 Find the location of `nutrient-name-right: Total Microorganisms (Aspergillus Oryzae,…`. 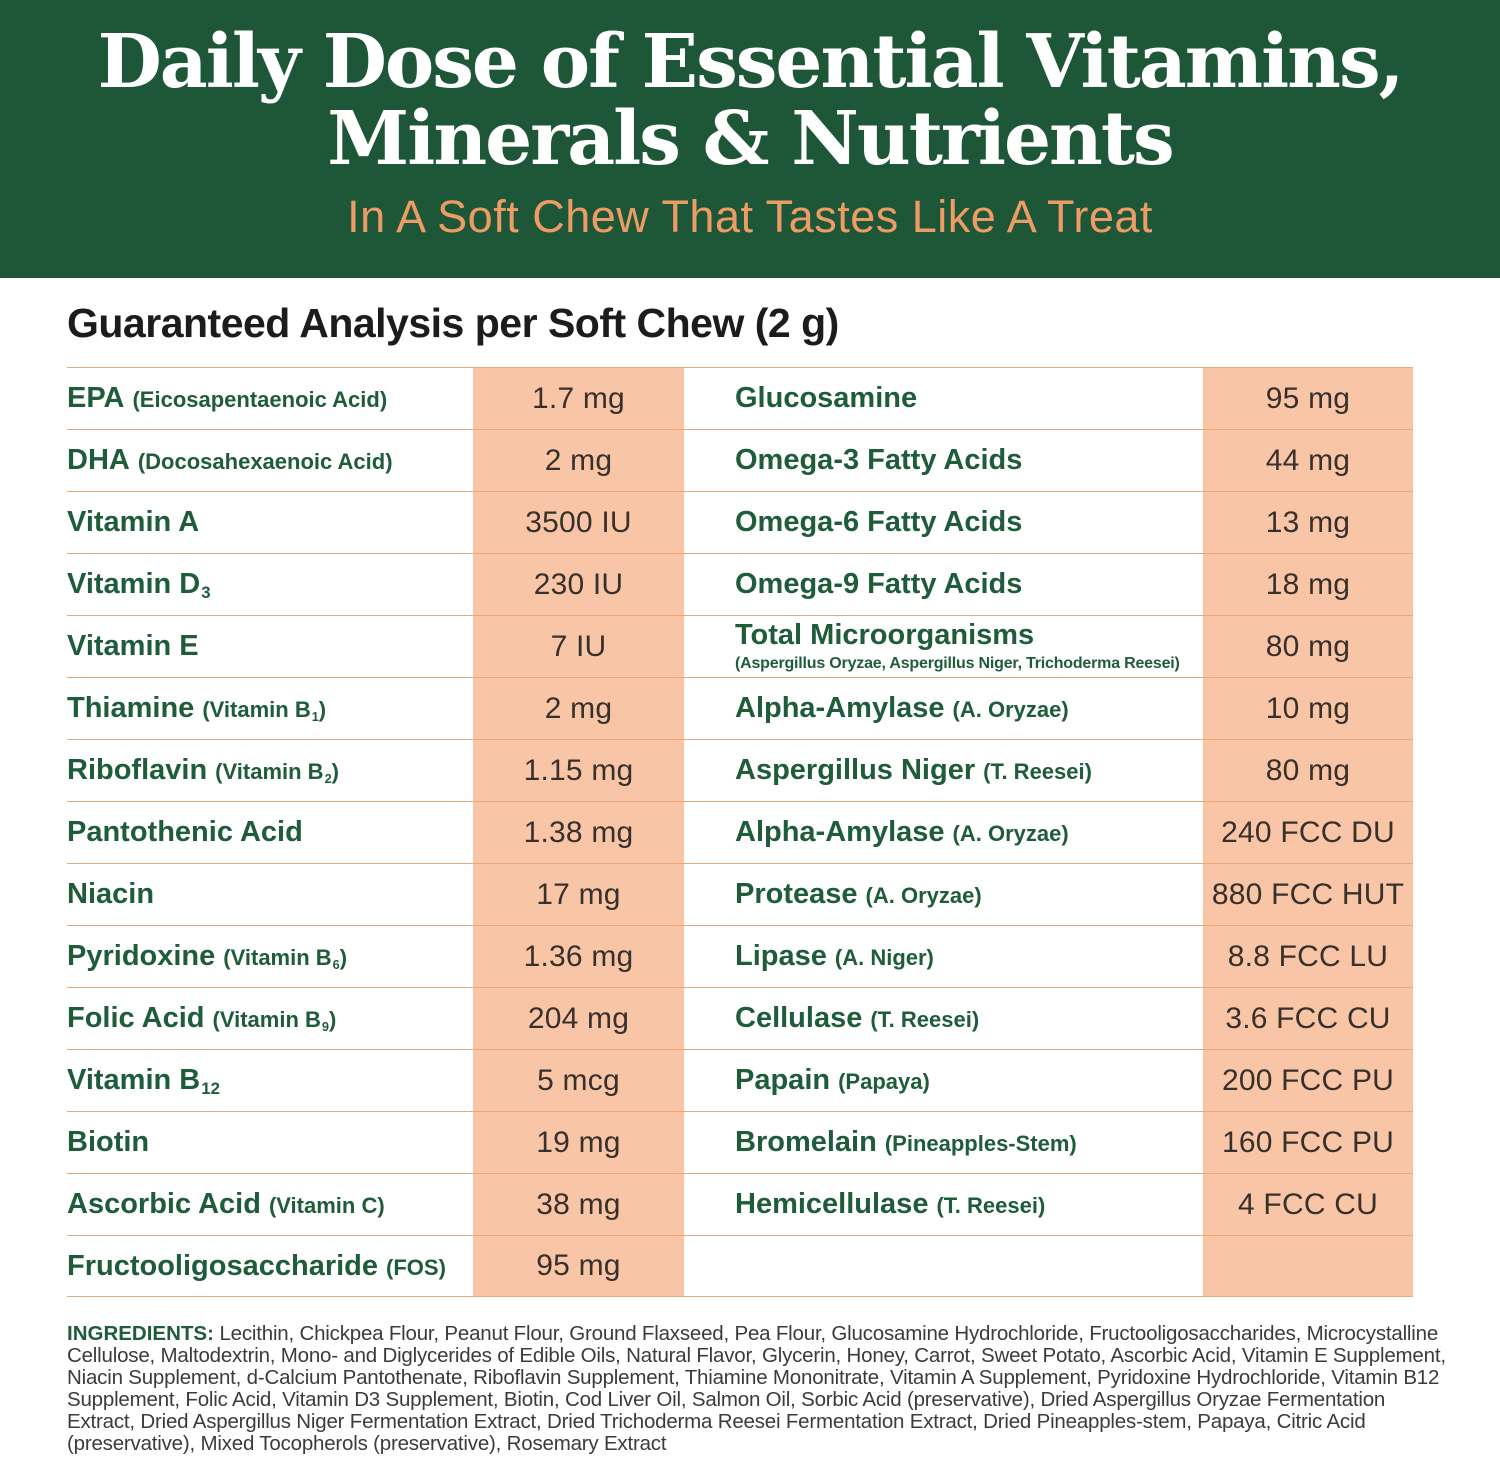

nutrient-name-right: Total Microorganisms (Aspergillus Oryzae,… is located at coordinates (968, 646).